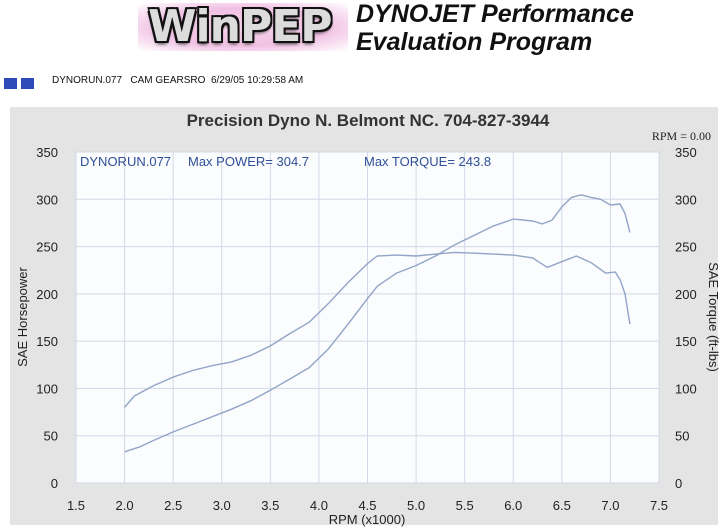  What do you see at coordinates (47, 294) in the screenshot?
I see `y-tick-label-left: 200` at bounding box center [47, 294].